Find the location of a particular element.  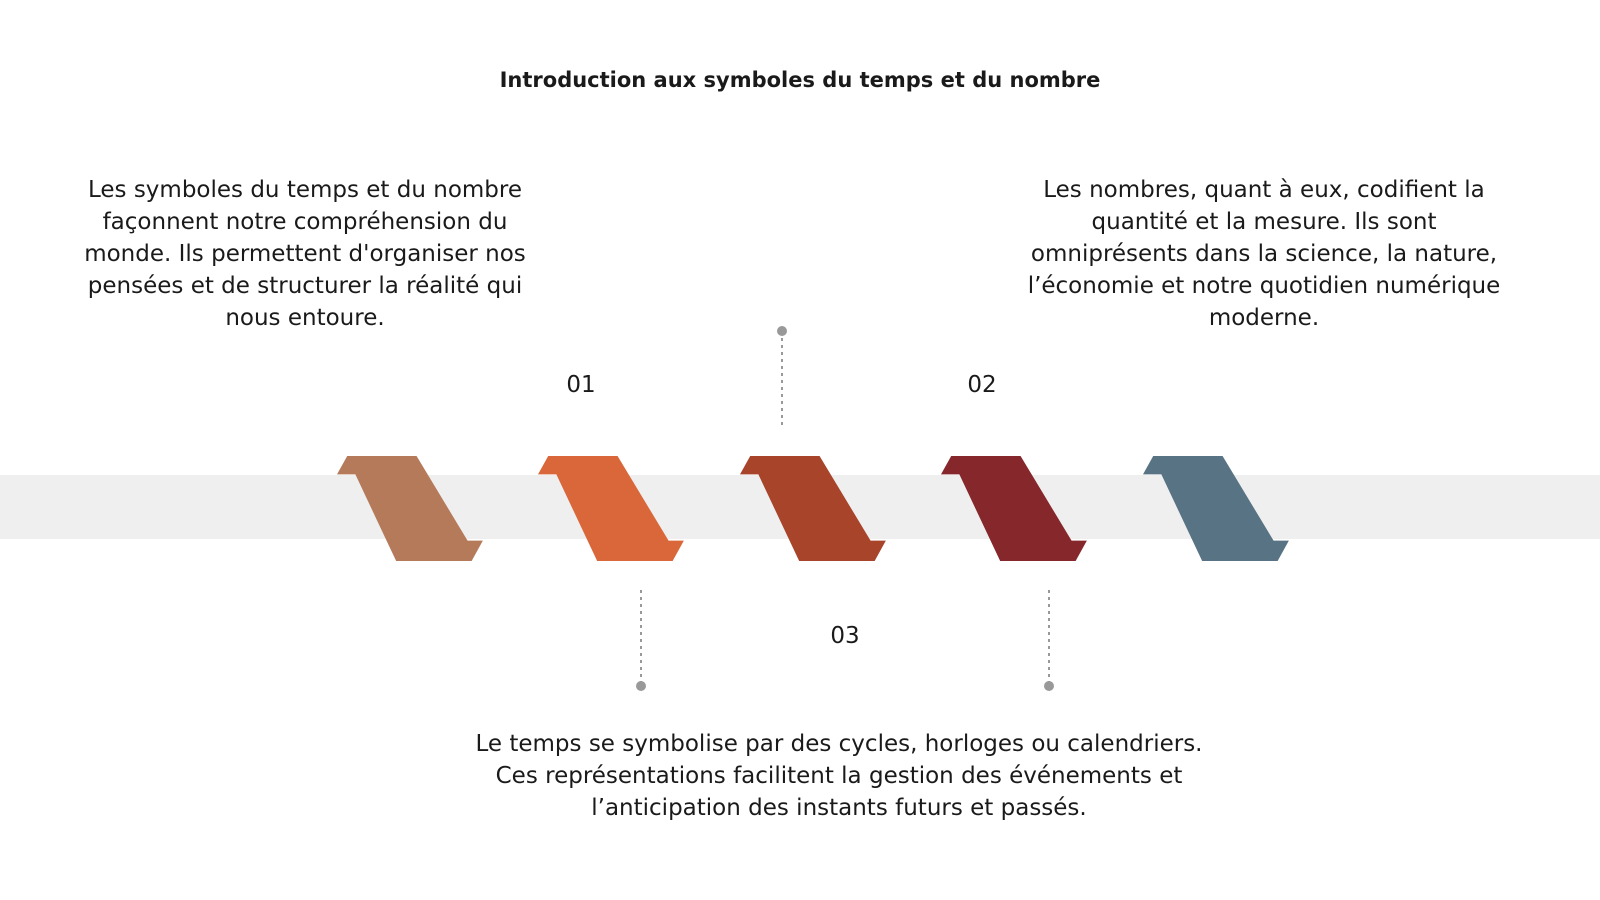

step-label: 02 is located at coordinates (982, 385).